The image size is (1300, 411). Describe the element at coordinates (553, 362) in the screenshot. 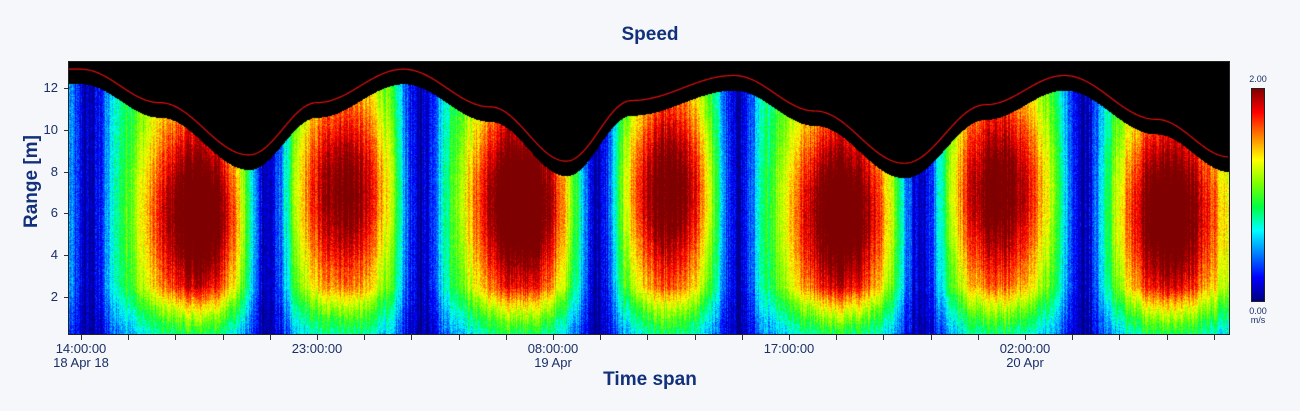

I see `x-tick-date: 19 Apr` at that location.